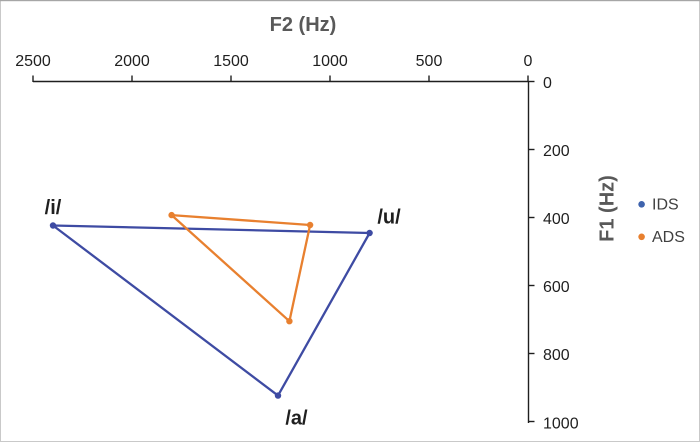  What do you see at coordinates (53, 208) in the screenshot?
I see `svg-text: /i/` at bounding box center [53, 208].